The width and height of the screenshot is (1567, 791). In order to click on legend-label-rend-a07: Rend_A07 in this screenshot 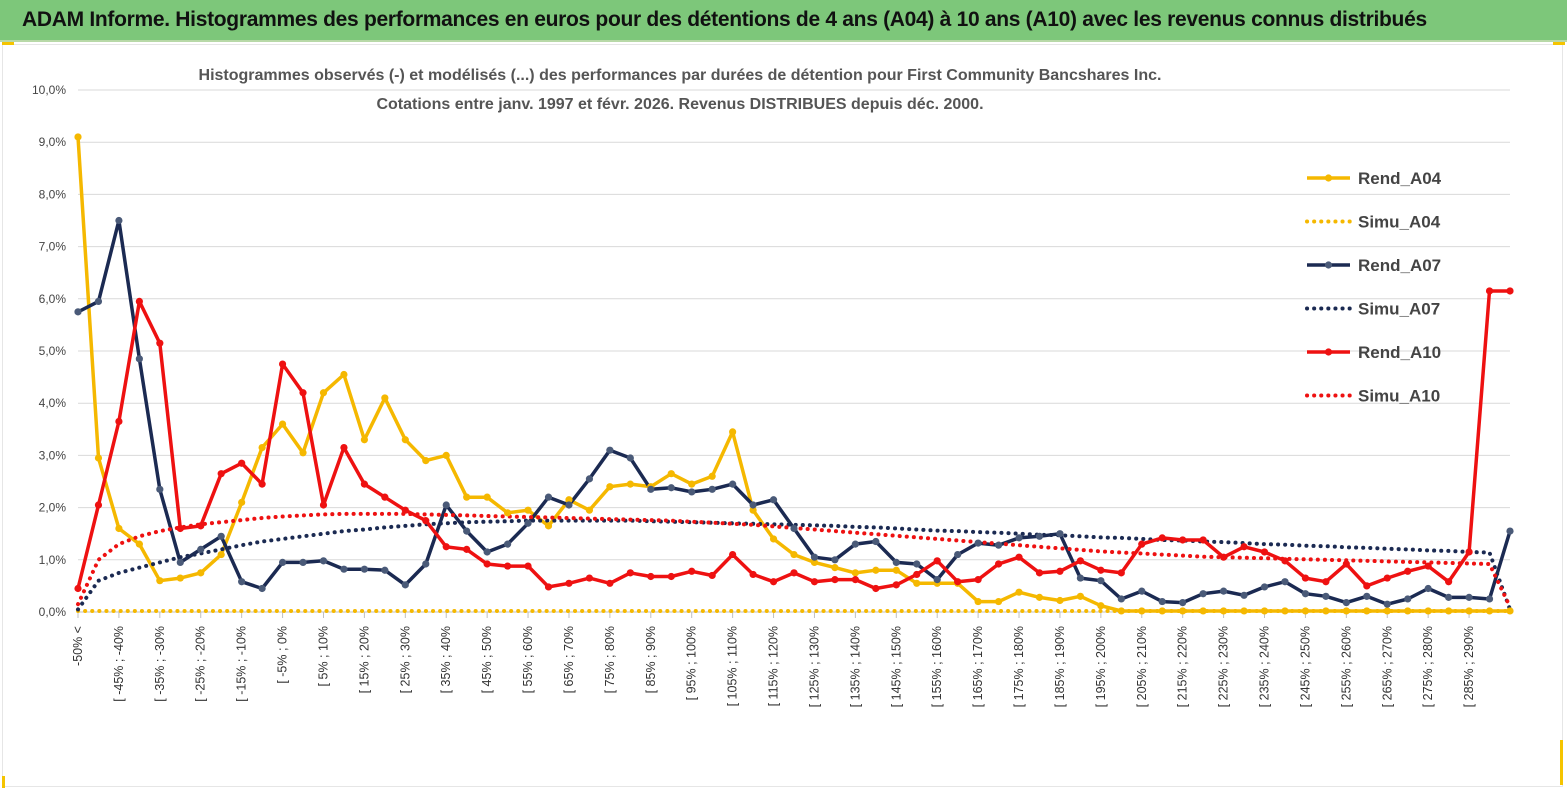, I will do `click(1399, 265)`.